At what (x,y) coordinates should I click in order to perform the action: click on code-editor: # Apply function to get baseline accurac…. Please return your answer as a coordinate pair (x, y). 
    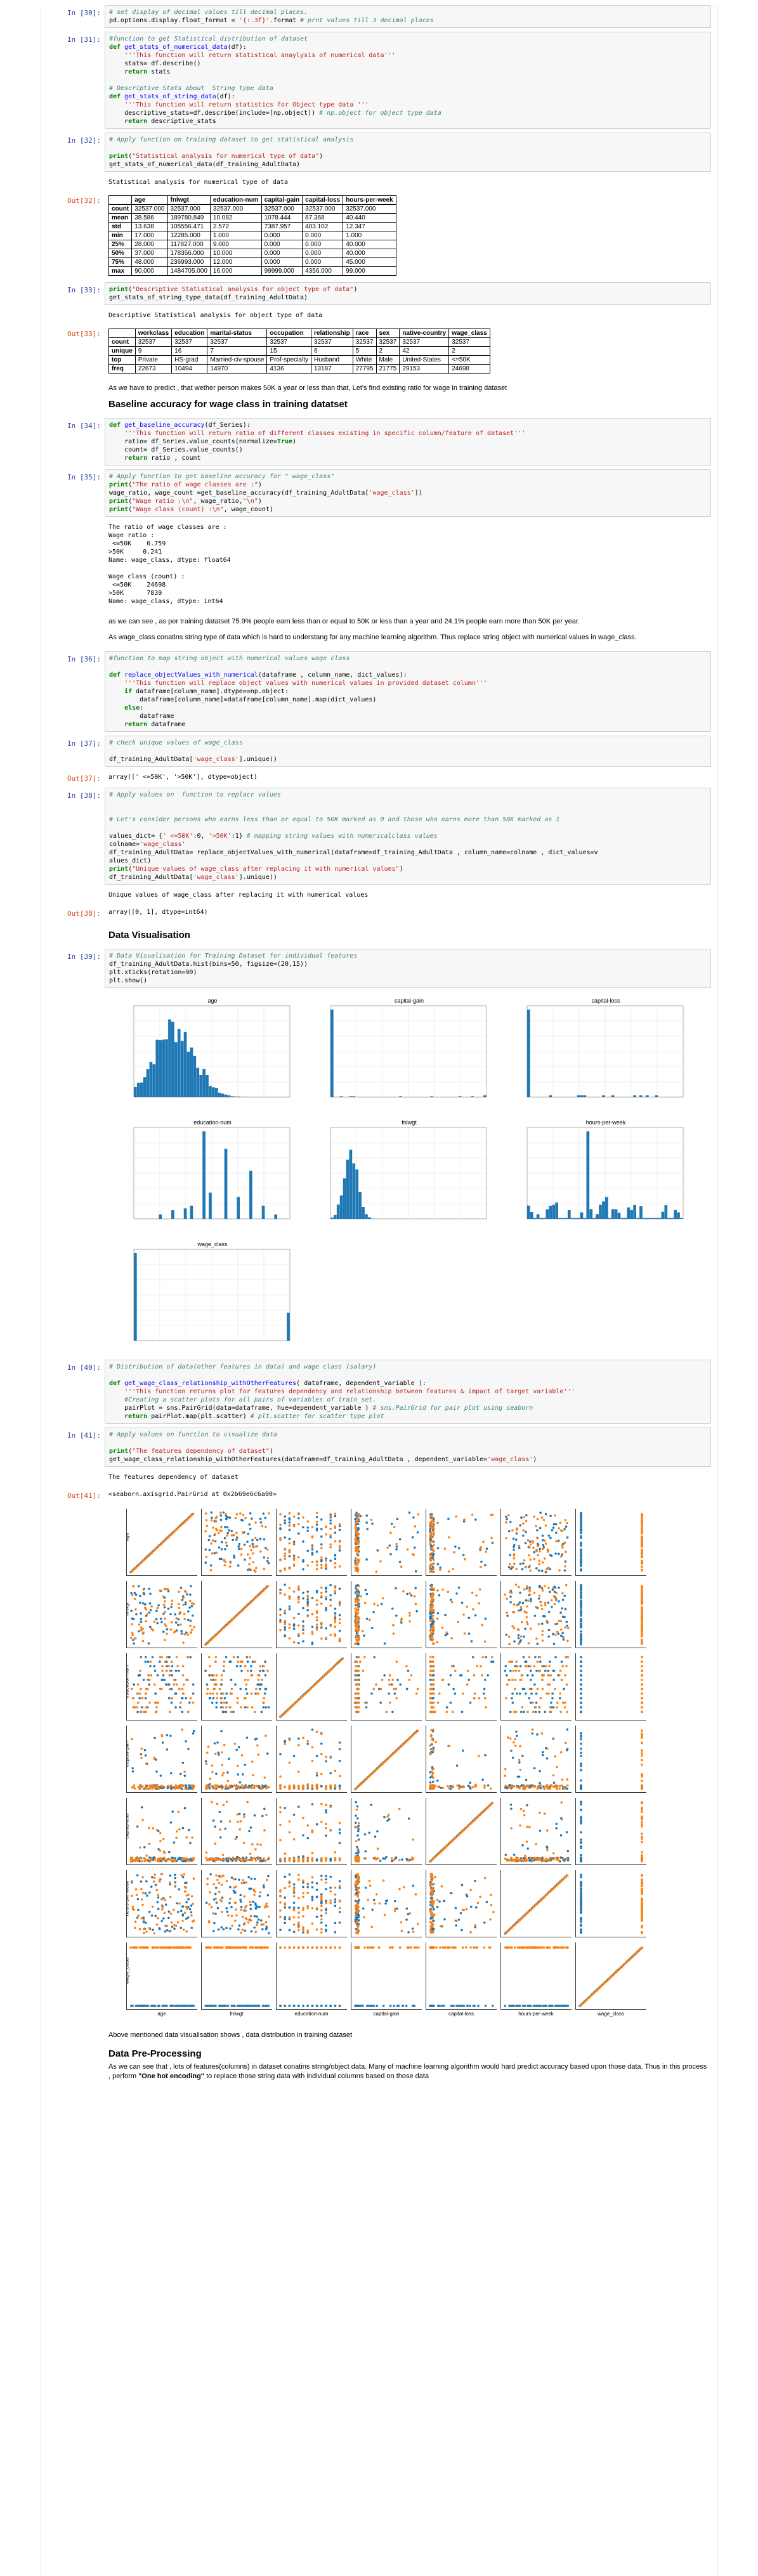
    Looking at the image, I should click on (408, 493).